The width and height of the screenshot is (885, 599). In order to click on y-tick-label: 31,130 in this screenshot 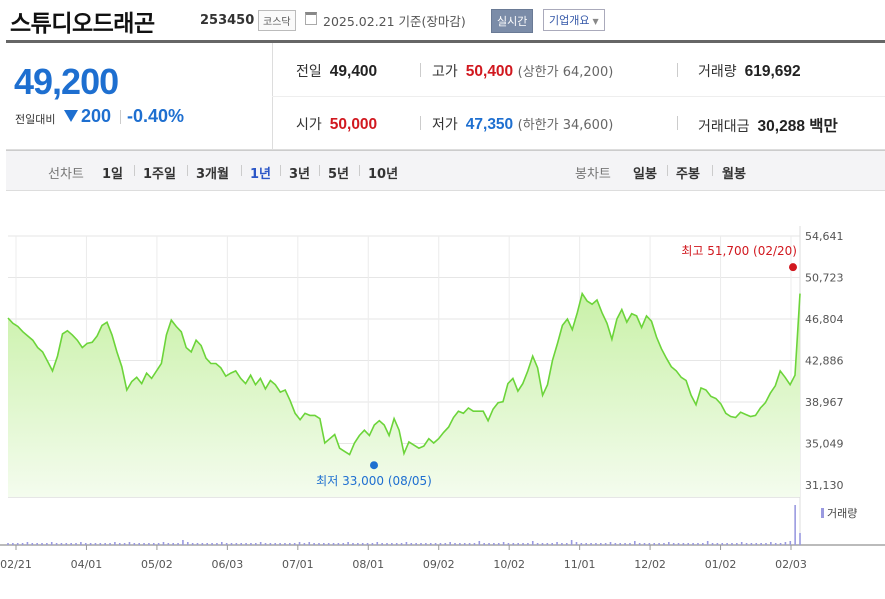, I will do `click(824, 485)`.